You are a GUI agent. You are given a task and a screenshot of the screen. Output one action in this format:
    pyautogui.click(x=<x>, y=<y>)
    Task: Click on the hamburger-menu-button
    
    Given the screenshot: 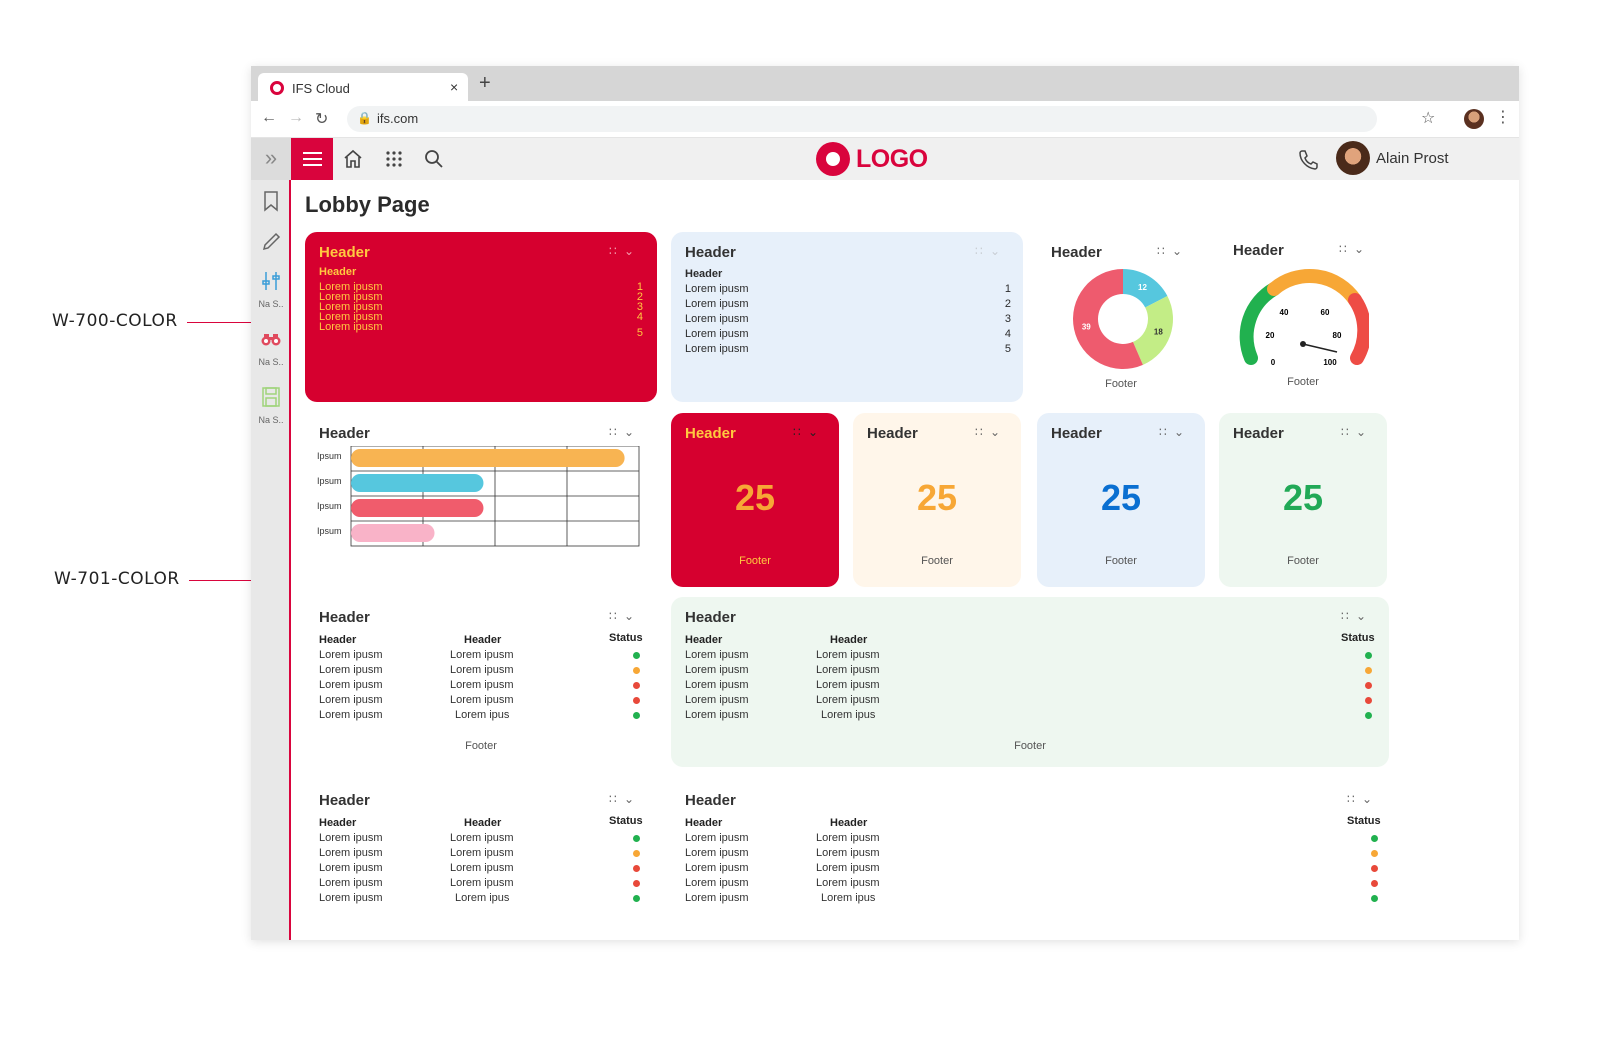 What is the action you would take?
    pyautogui.click(x=312, y=159)
    